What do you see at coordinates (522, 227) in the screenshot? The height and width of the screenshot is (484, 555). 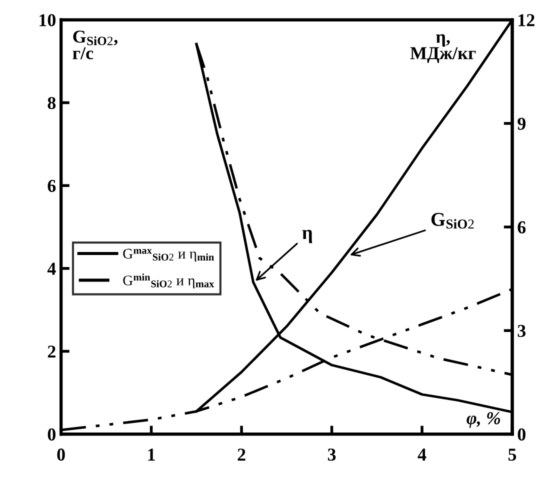 I see `y2-tick-label: 6` at bounding box center [522, 227].